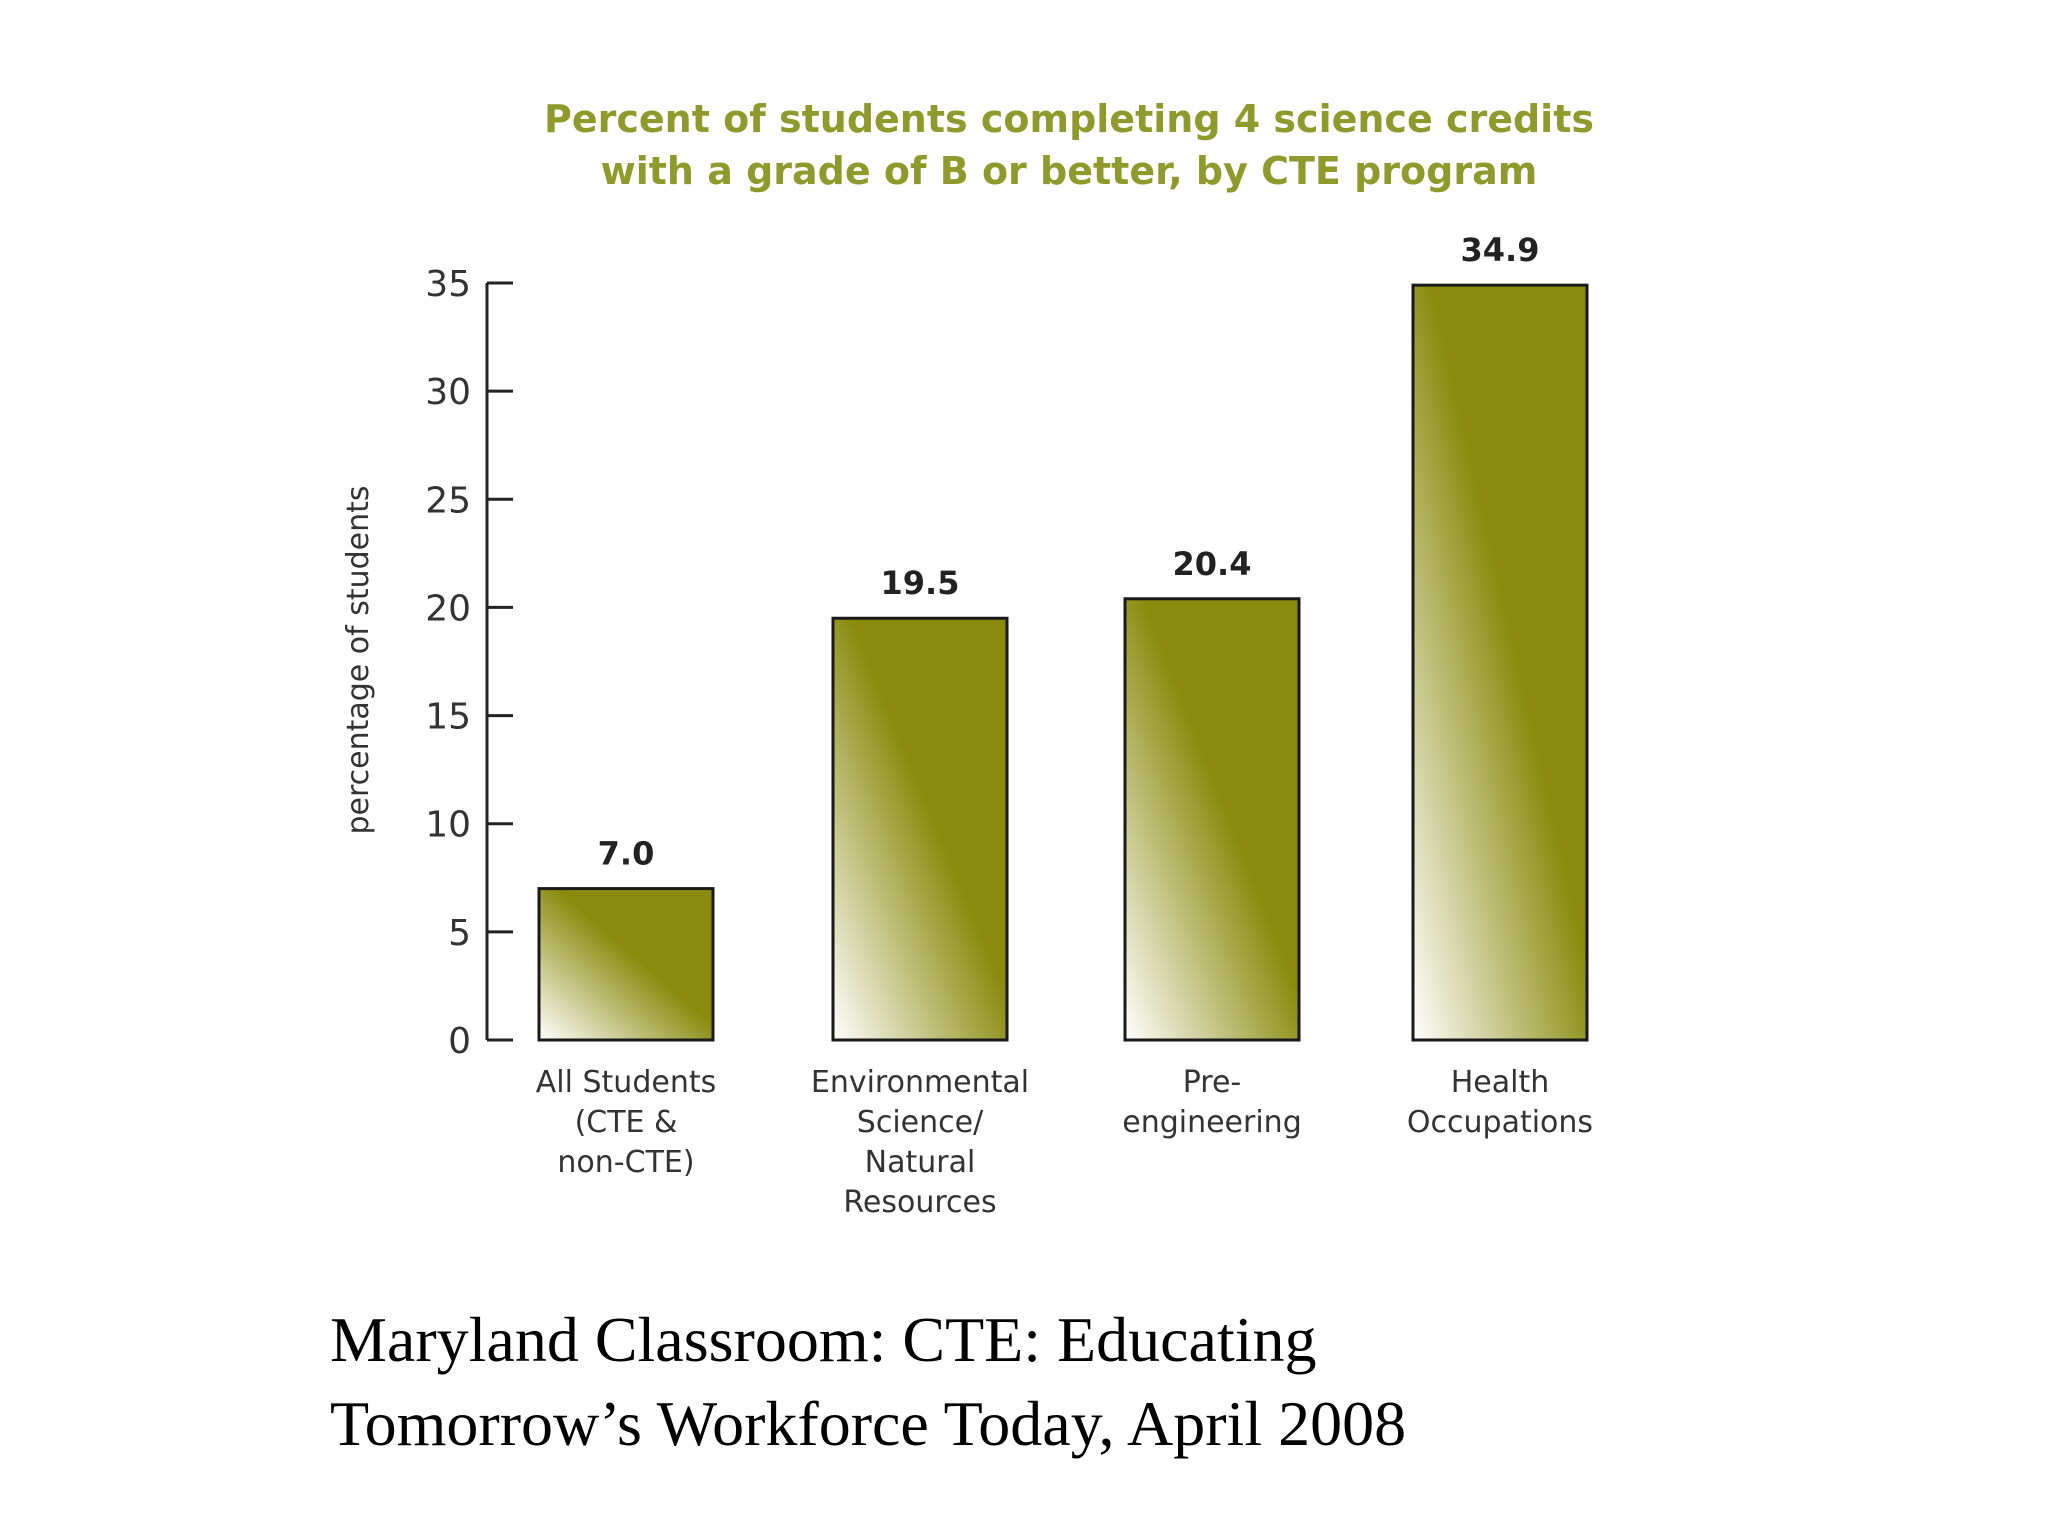 The width and height of the screenshot is (2048, 1536). I want to click on bar-value-label: 20.4, so click(1212, 564).